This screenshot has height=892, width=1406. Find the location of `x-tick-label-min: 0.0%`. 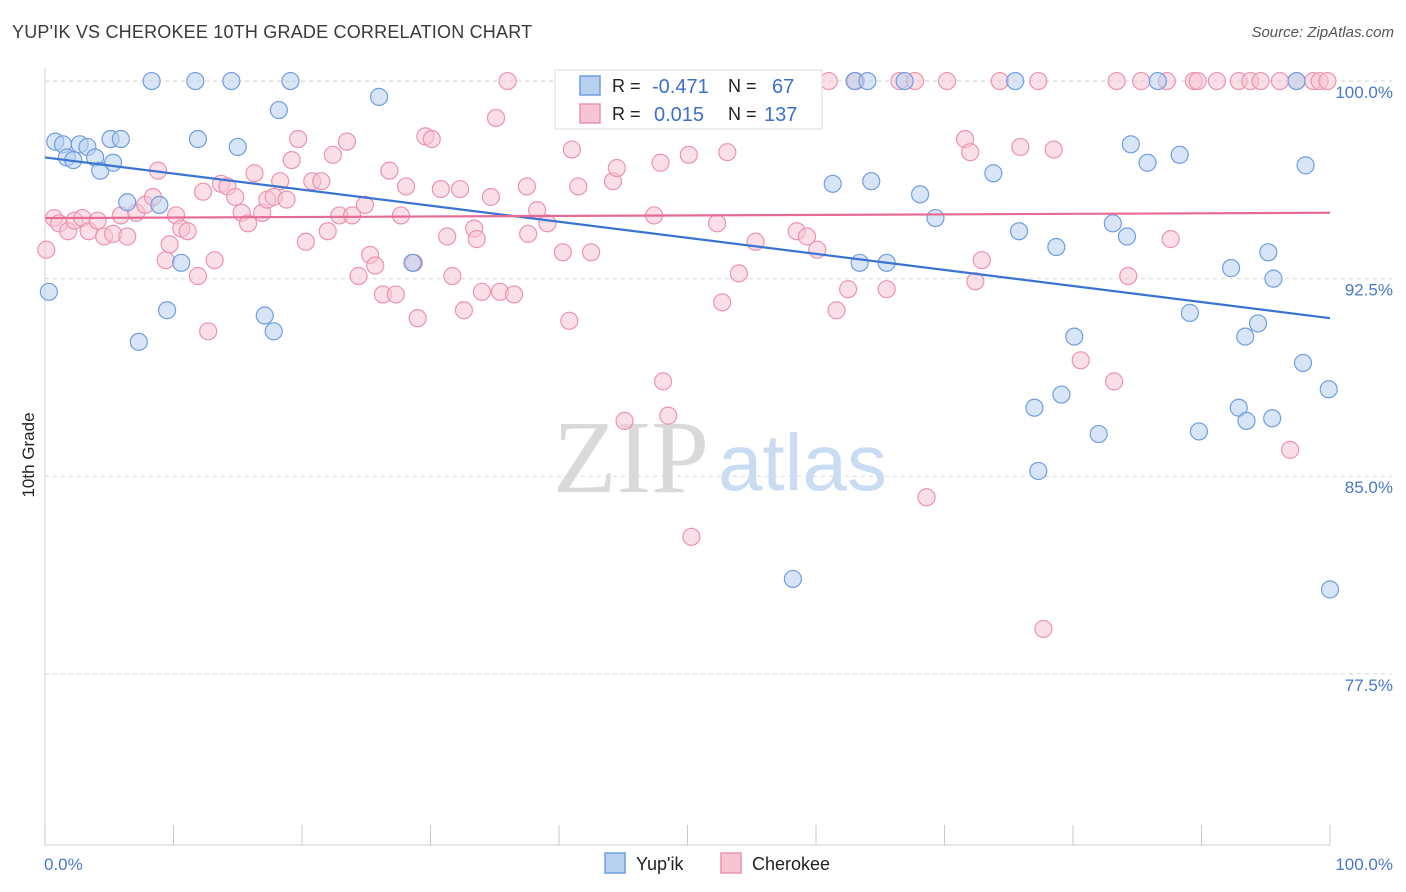

x-tick-label-min: 0.0% is located at coordinates (63, 864).